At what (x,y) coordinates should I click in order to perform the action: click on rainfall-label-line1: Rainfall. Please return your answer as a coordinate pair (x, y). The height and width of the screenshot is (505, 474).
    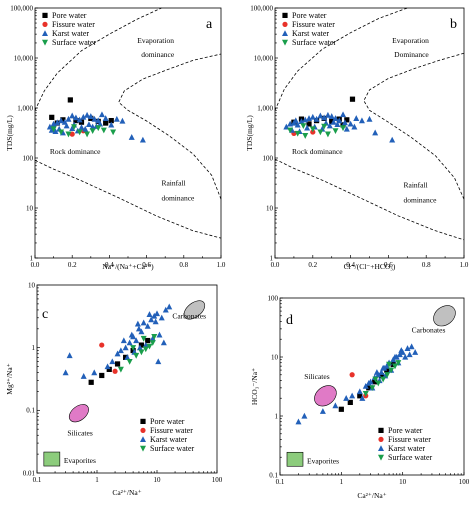
    Looking at the image, I should click on (173, 183).